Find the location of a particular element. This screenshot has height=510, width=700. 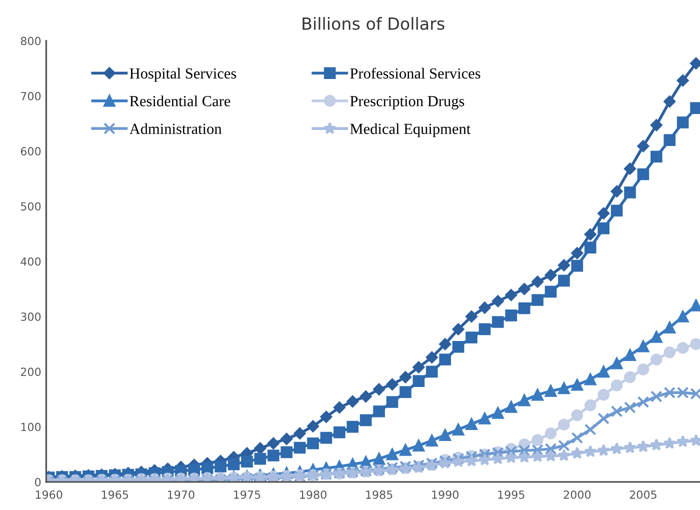

x-tick-label: 1970 is located at coordinates (181, 494).